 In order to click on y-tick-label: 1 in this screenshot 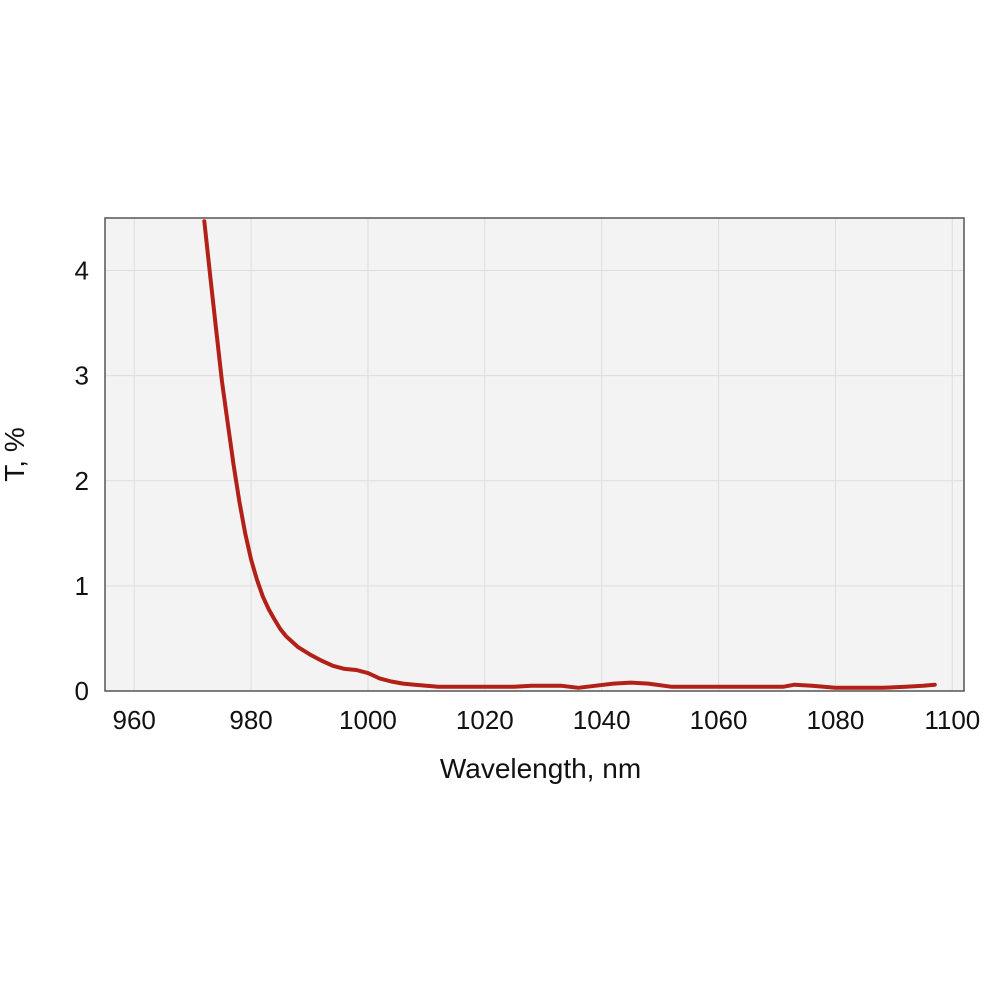, I will do `click(82, 586)`.